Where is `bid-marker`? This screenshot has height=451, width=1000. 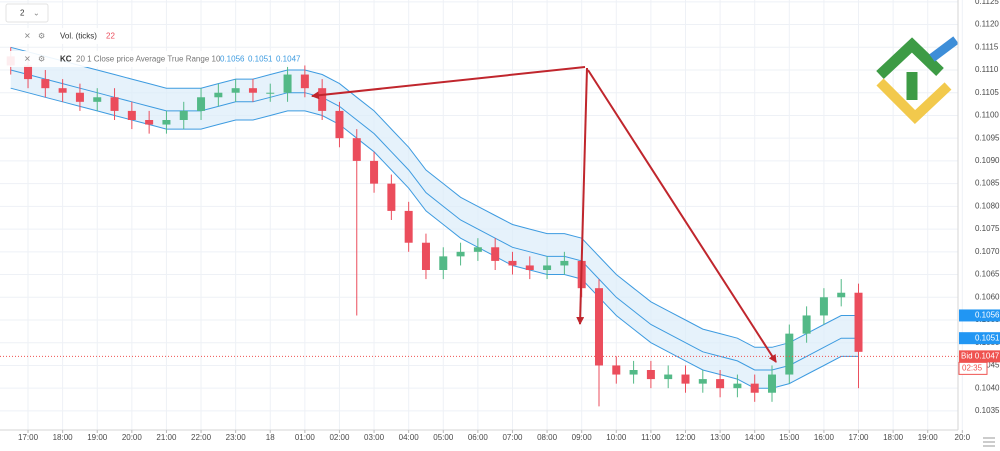 bid-marker is located at coordinates (979, 356).